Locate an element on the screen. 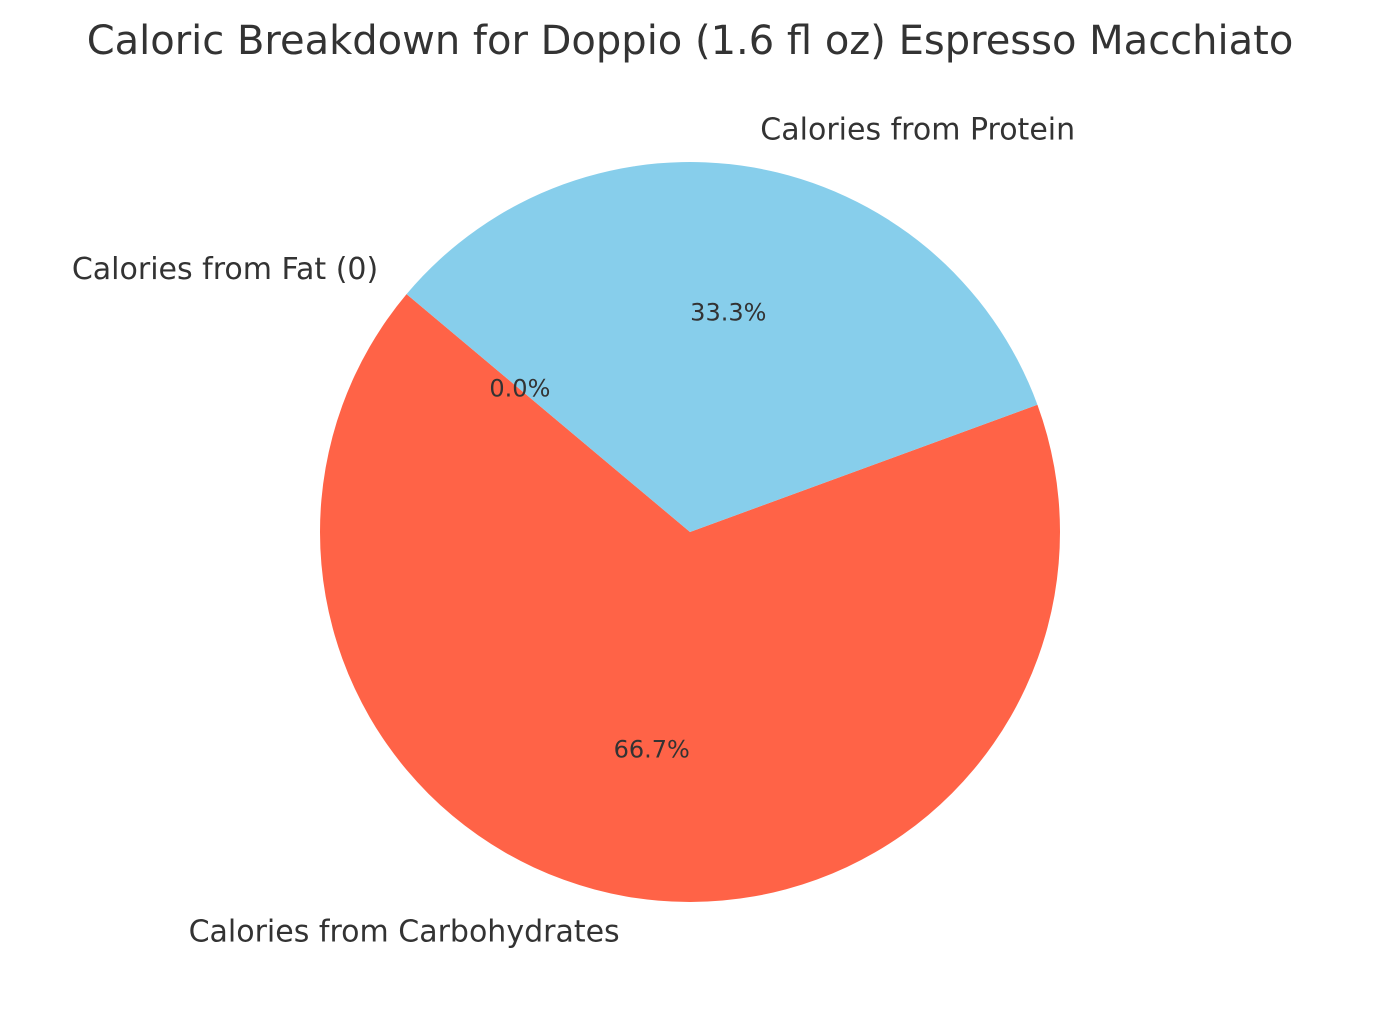  percent-label-calories-from-fat: 0.0% is located at coordinates (519, 388).